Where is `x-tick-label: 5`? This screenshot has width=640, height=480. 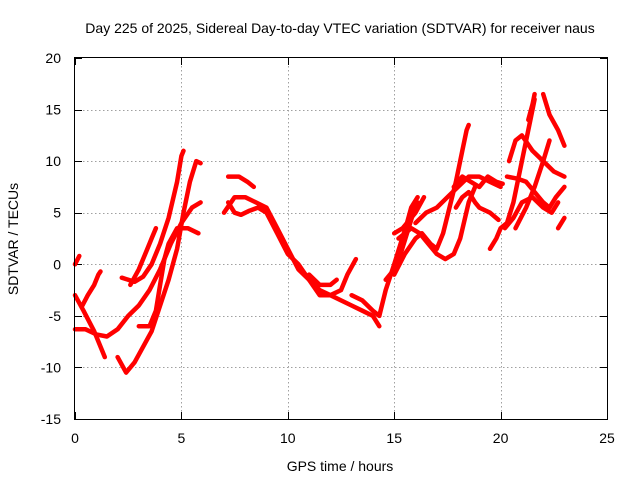
x-tick-label: 5 is located at coordinates (182, 438).